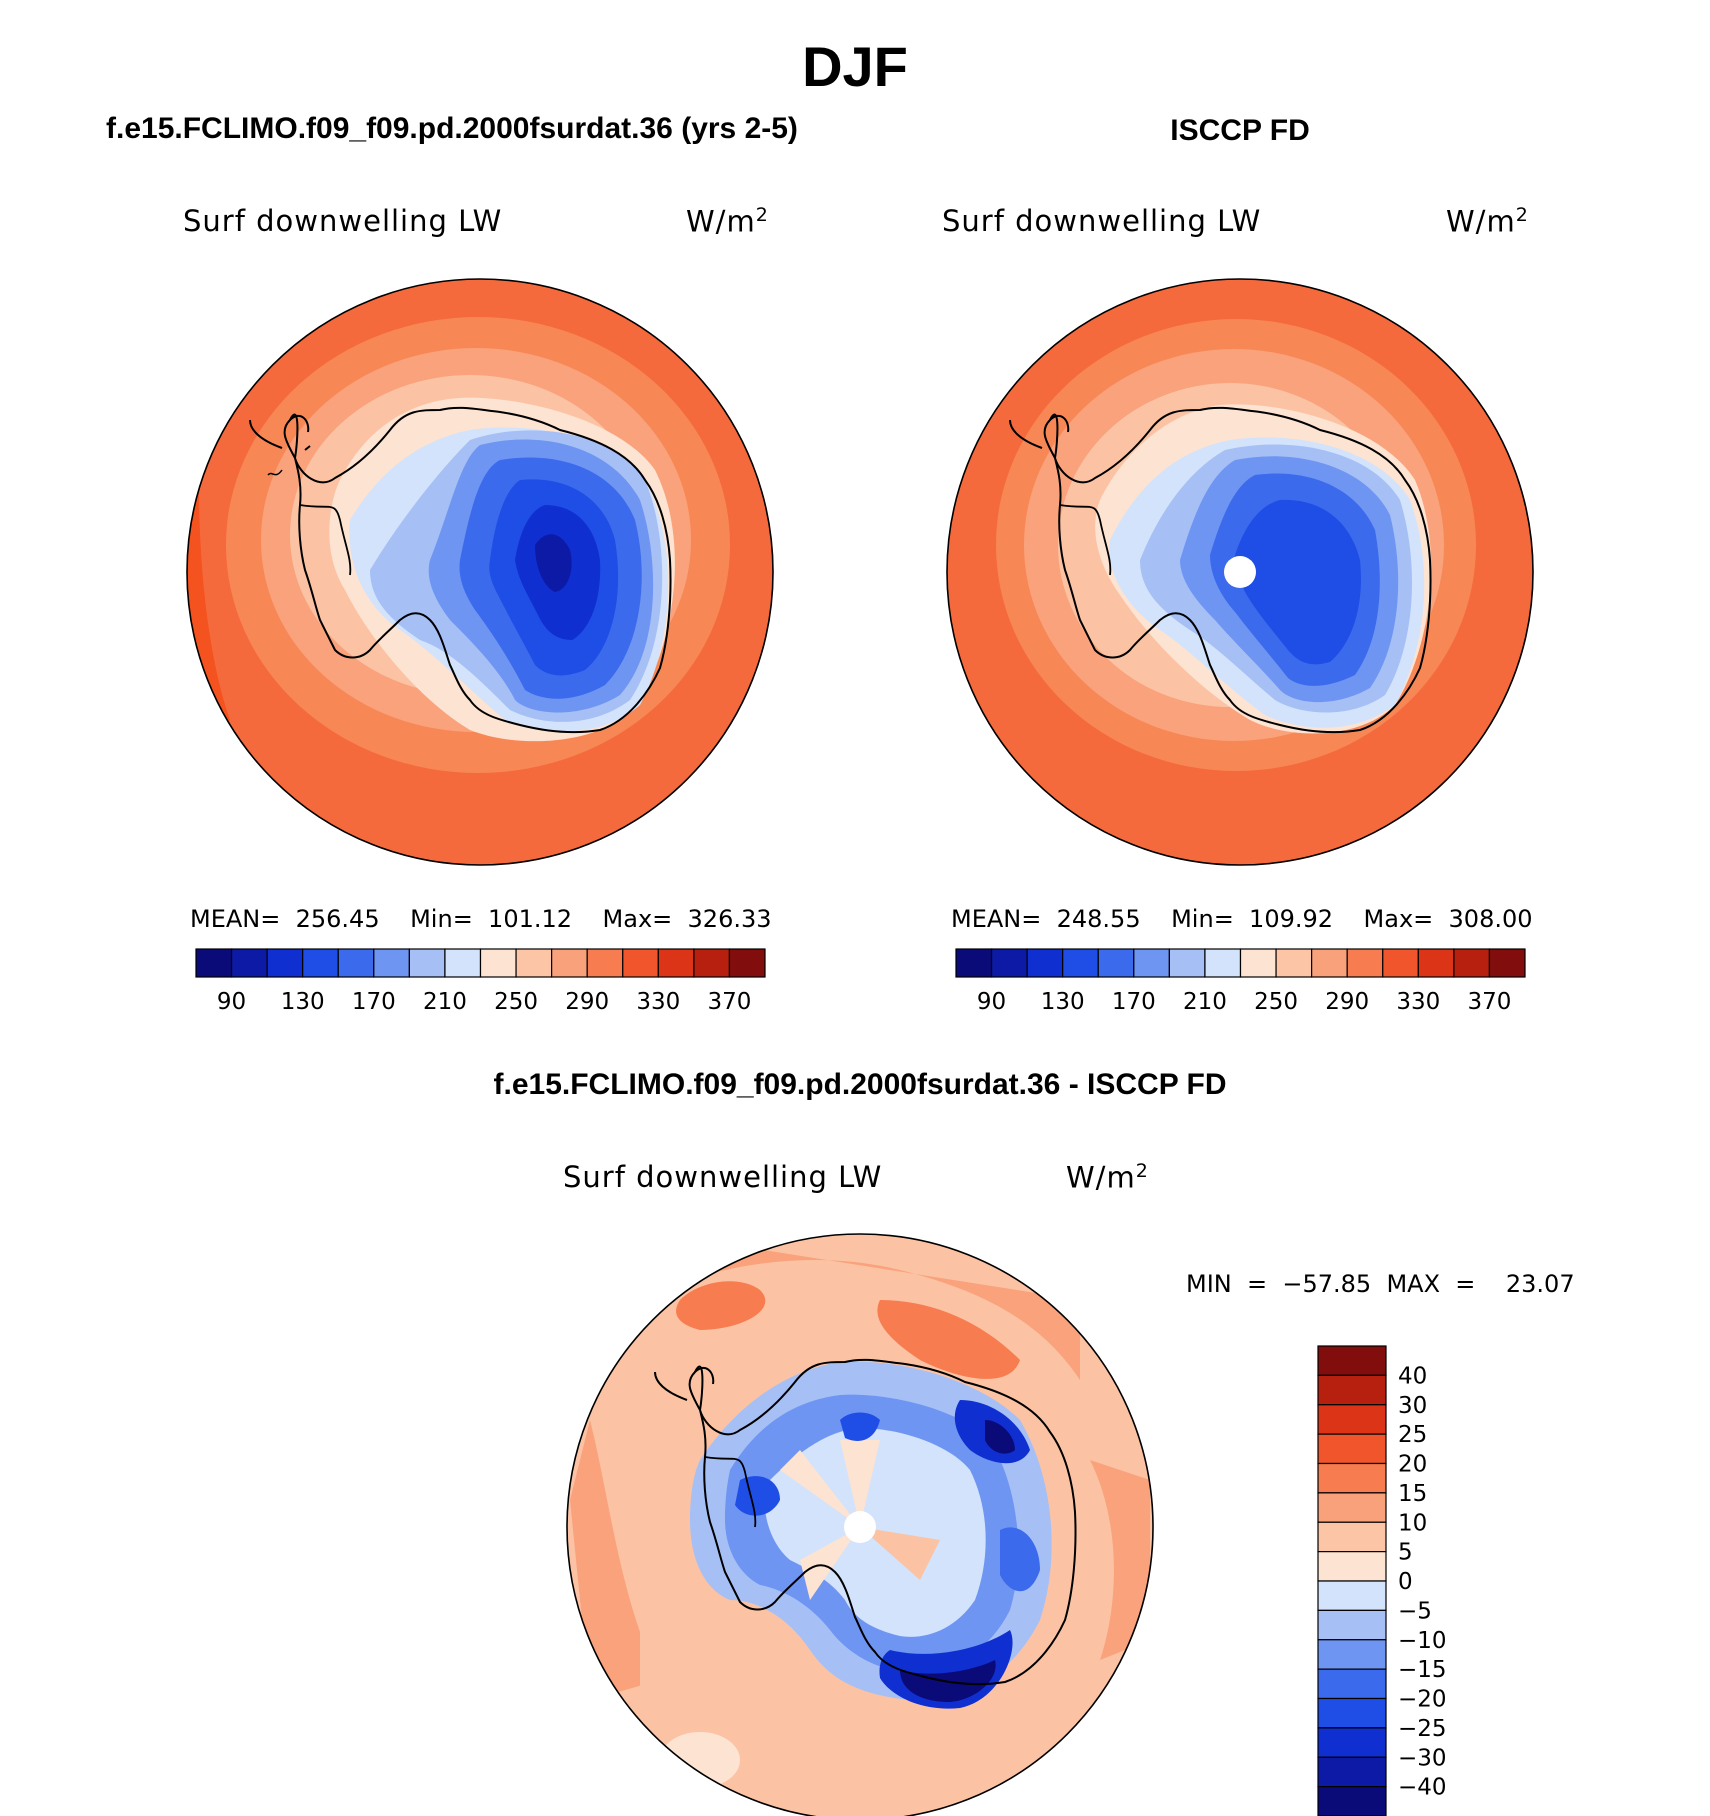  What do you see at coordinates (991, 1002) in the screenshot?
I see `right-colorbar-tick-label: 90` at bounding box center [991, 1002].